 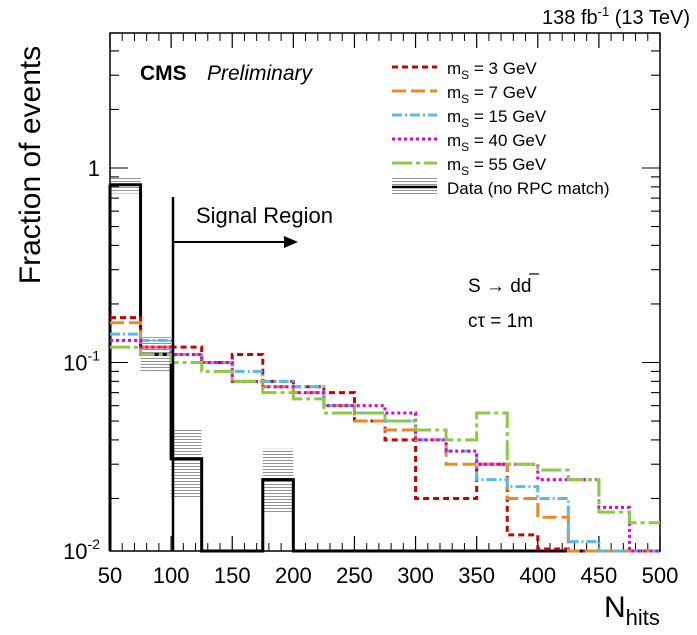 I want to click on ctau-label: cτ = 1m, so click(x=500, y=321).